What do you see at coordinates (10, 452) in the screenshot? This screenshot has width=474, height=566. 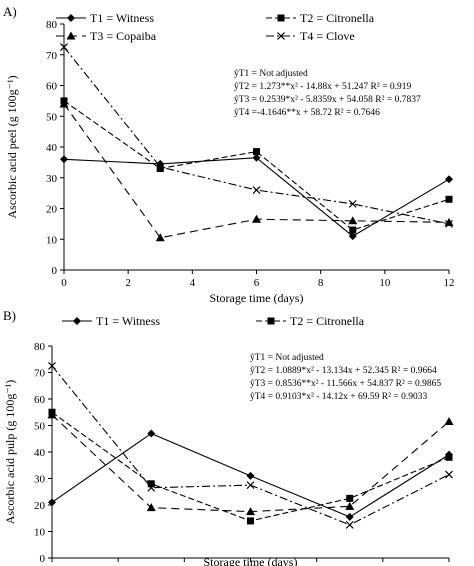 I see `y-axis-label: Ascorbic acid pulp (g 100g⁻¹)` at bounding box center [10, 452].